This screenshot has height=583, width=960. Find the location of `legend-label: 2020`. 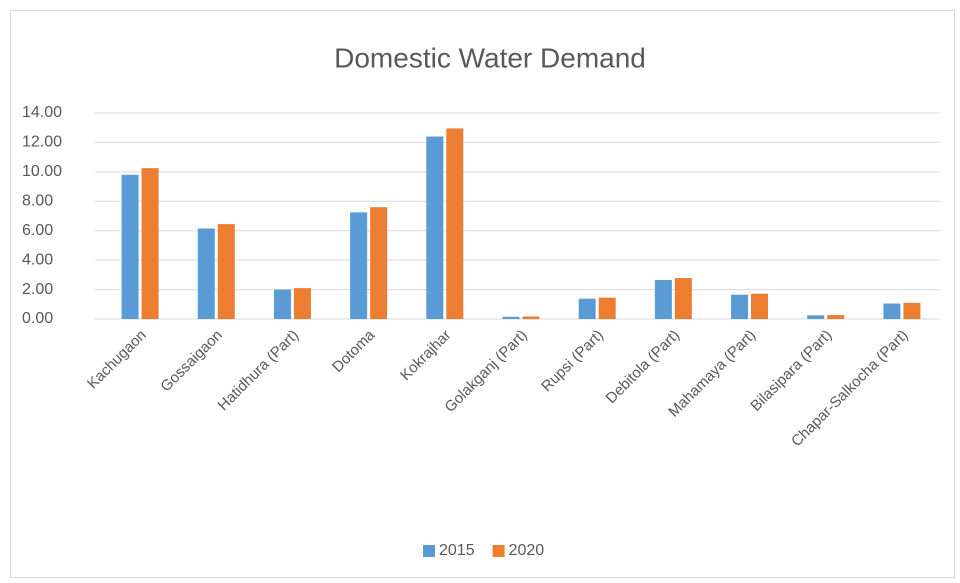

legend-label: 2020 is located at coordinates (527, 550).